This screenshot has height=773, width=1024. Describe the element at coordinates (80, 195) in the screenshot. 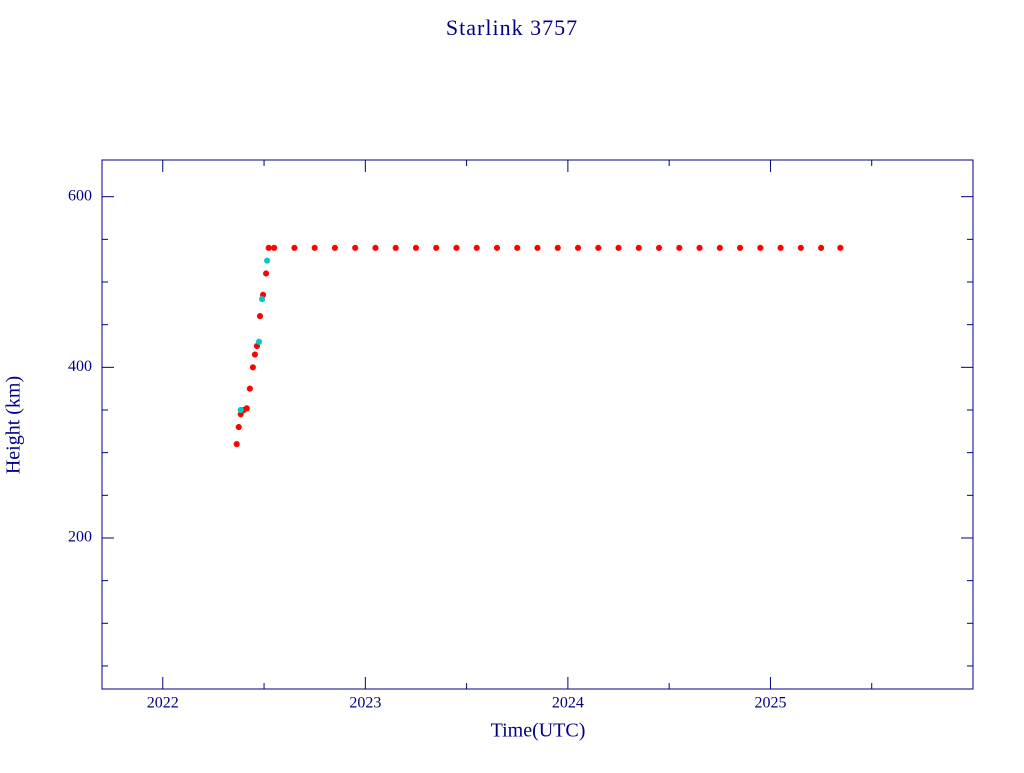

I see `y-tick-label: 600` at that location.